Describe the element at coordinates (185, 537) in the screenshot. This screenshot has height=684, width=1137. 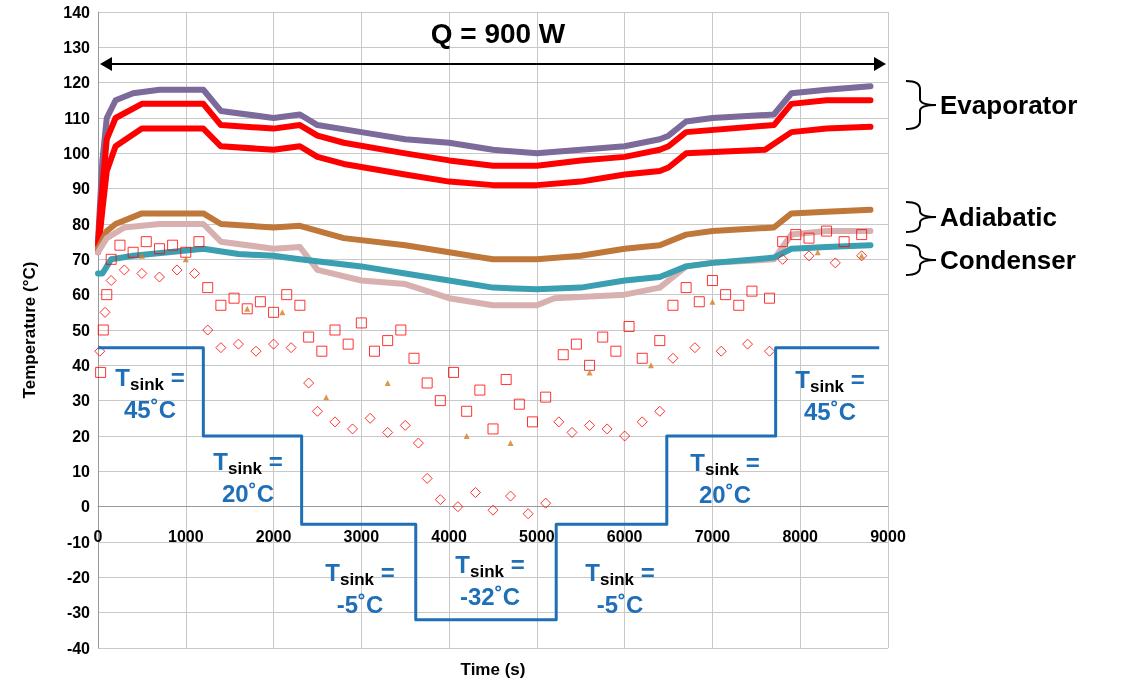
I see `x-tick-label: 1000` at that location.